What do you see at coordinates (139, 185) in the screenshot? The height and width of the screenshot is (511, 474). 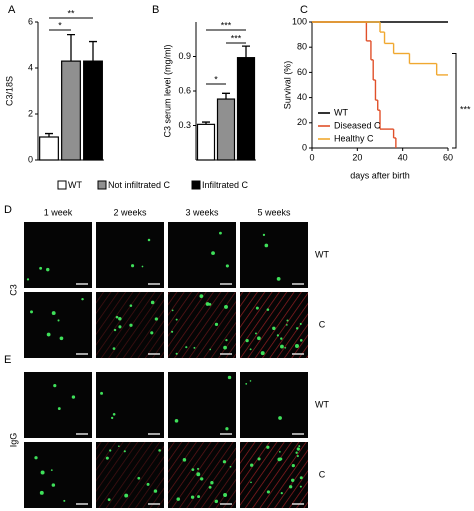 I see `legend-label: Not infiltrated C` at bounding box center [139, 185].